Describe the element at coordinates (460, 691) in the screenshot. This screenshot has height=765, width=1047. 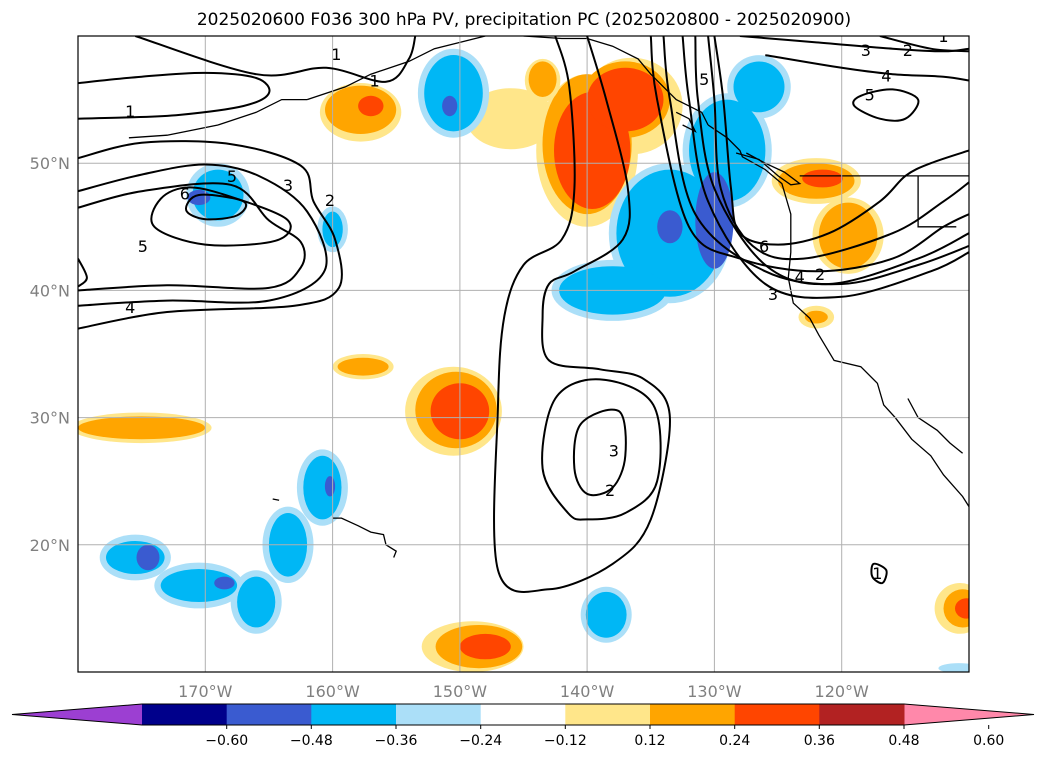
I see `lon-tick-label: 150°W` at that location.